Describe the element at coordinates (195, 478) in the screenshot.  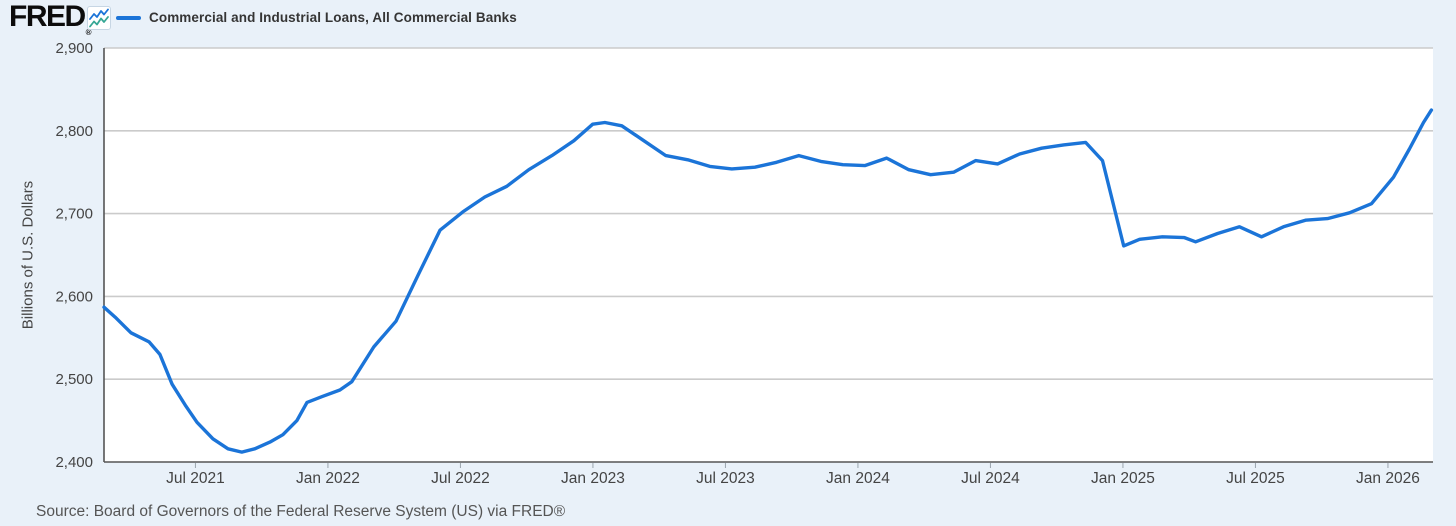
I see `x-tick-label: Jul 2021` at that location.